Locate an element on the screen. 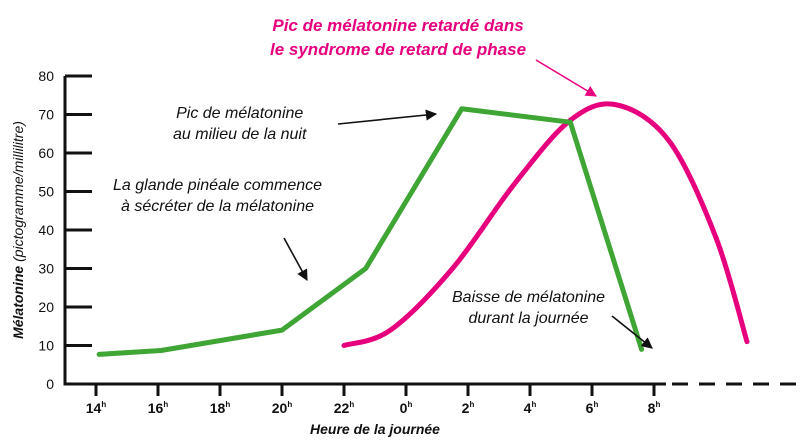 This screenshot has height=441, width=800. x-tick-label: 18h is located at coordinates (220, 408).